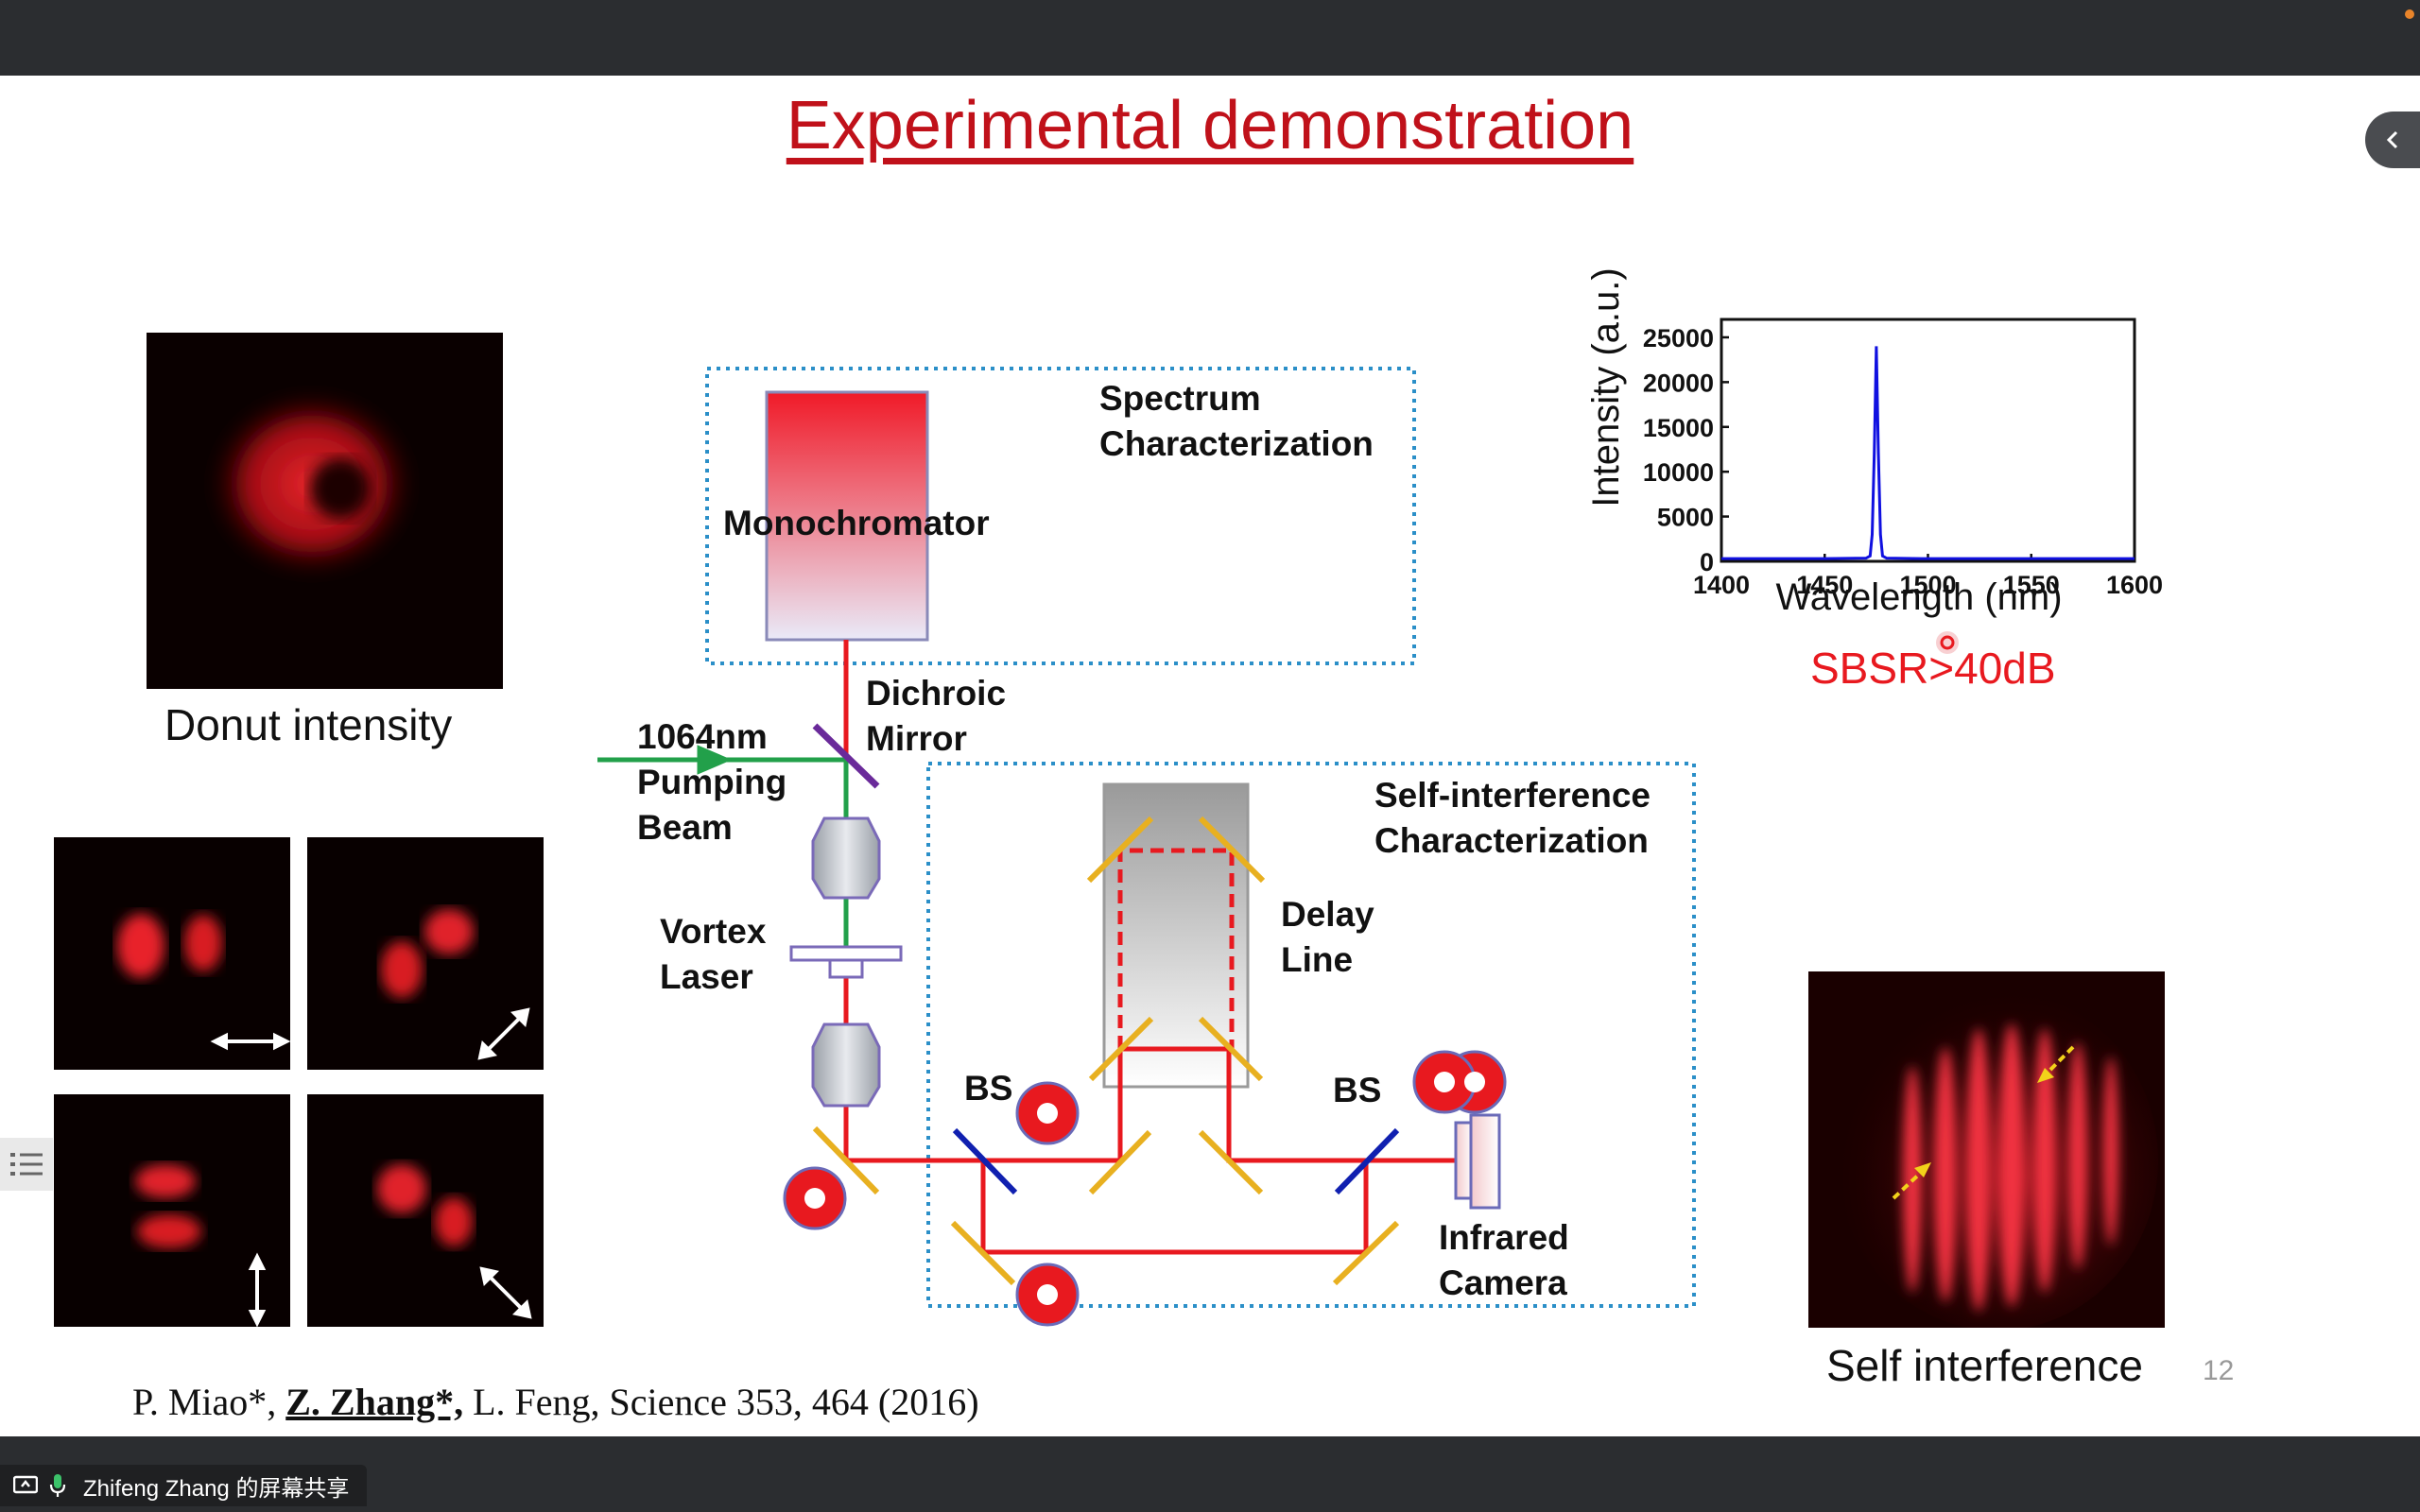  Describe the element at coordinates (846, 1160) in the screenshot. I see `mirror-turn` at that location.